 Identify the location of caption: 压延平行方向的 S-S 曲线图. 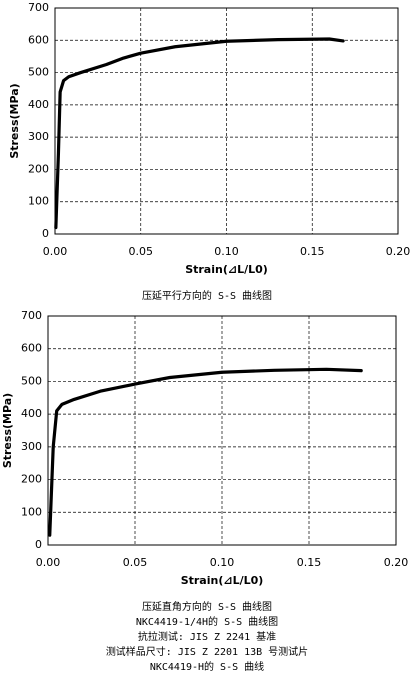
(207, 295).